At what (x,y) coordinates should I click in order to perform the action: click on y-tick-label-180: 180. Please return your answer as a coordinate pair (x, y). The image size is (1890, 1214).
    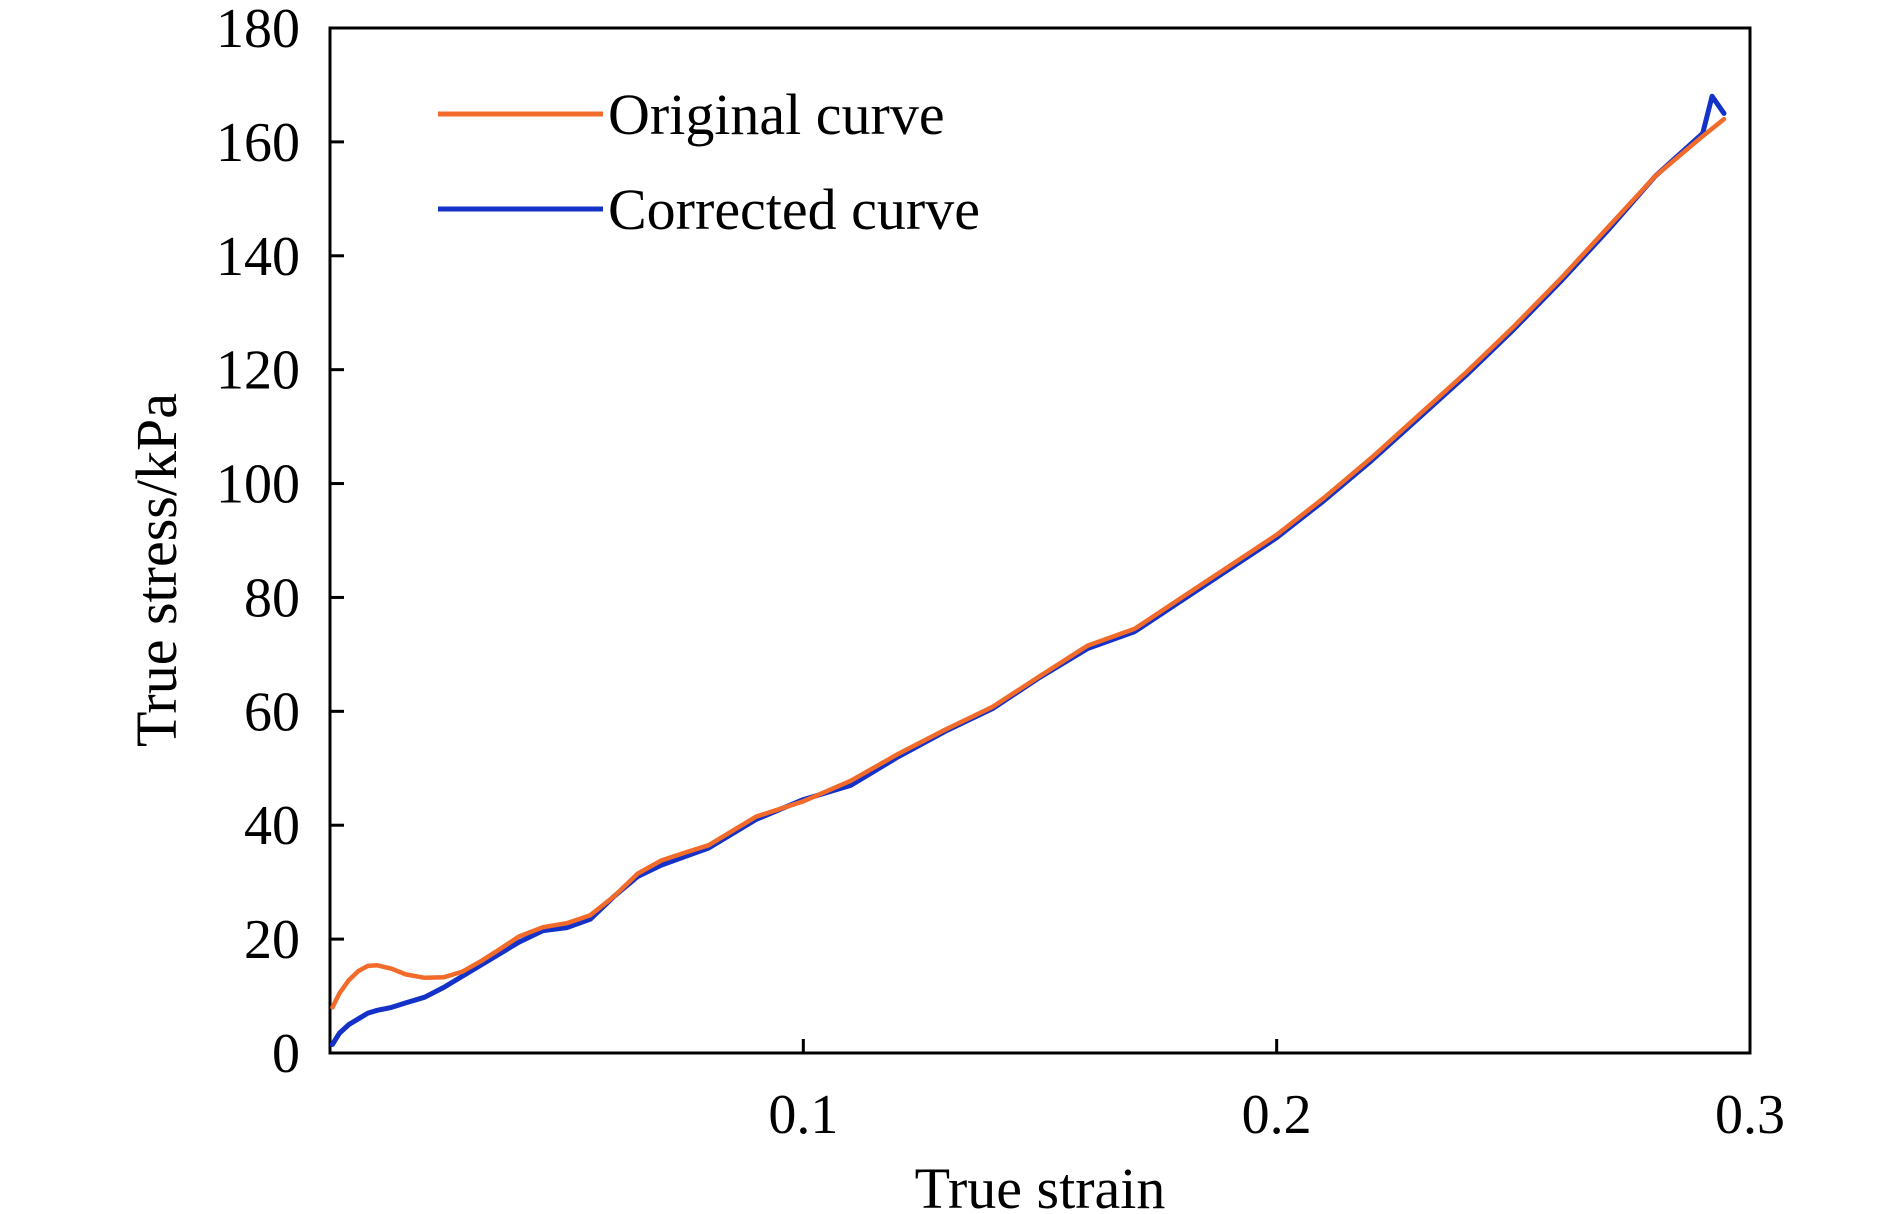
    Looking at the image, I should click on (258, 30).